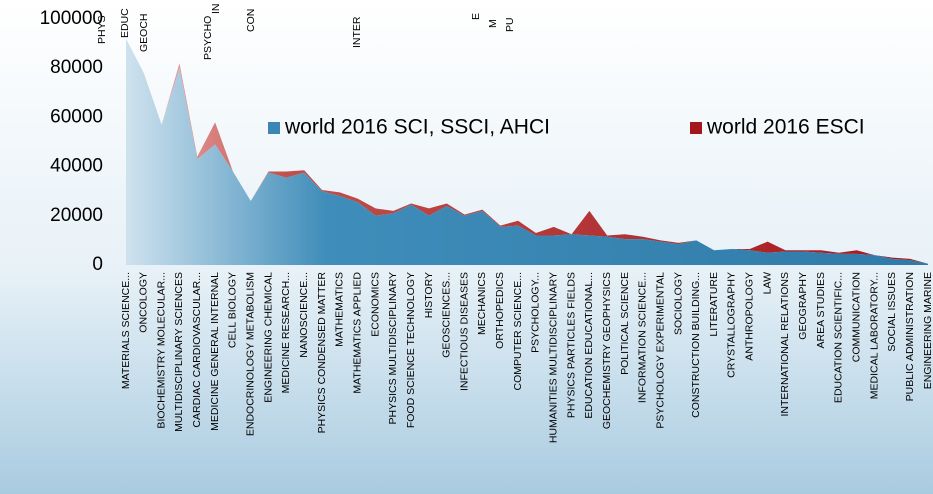 The height and width of the screenshot is (494, 933). I want to click on x-tick-label: PHYSICS CONDENSED MATTER, so click(322, 353).